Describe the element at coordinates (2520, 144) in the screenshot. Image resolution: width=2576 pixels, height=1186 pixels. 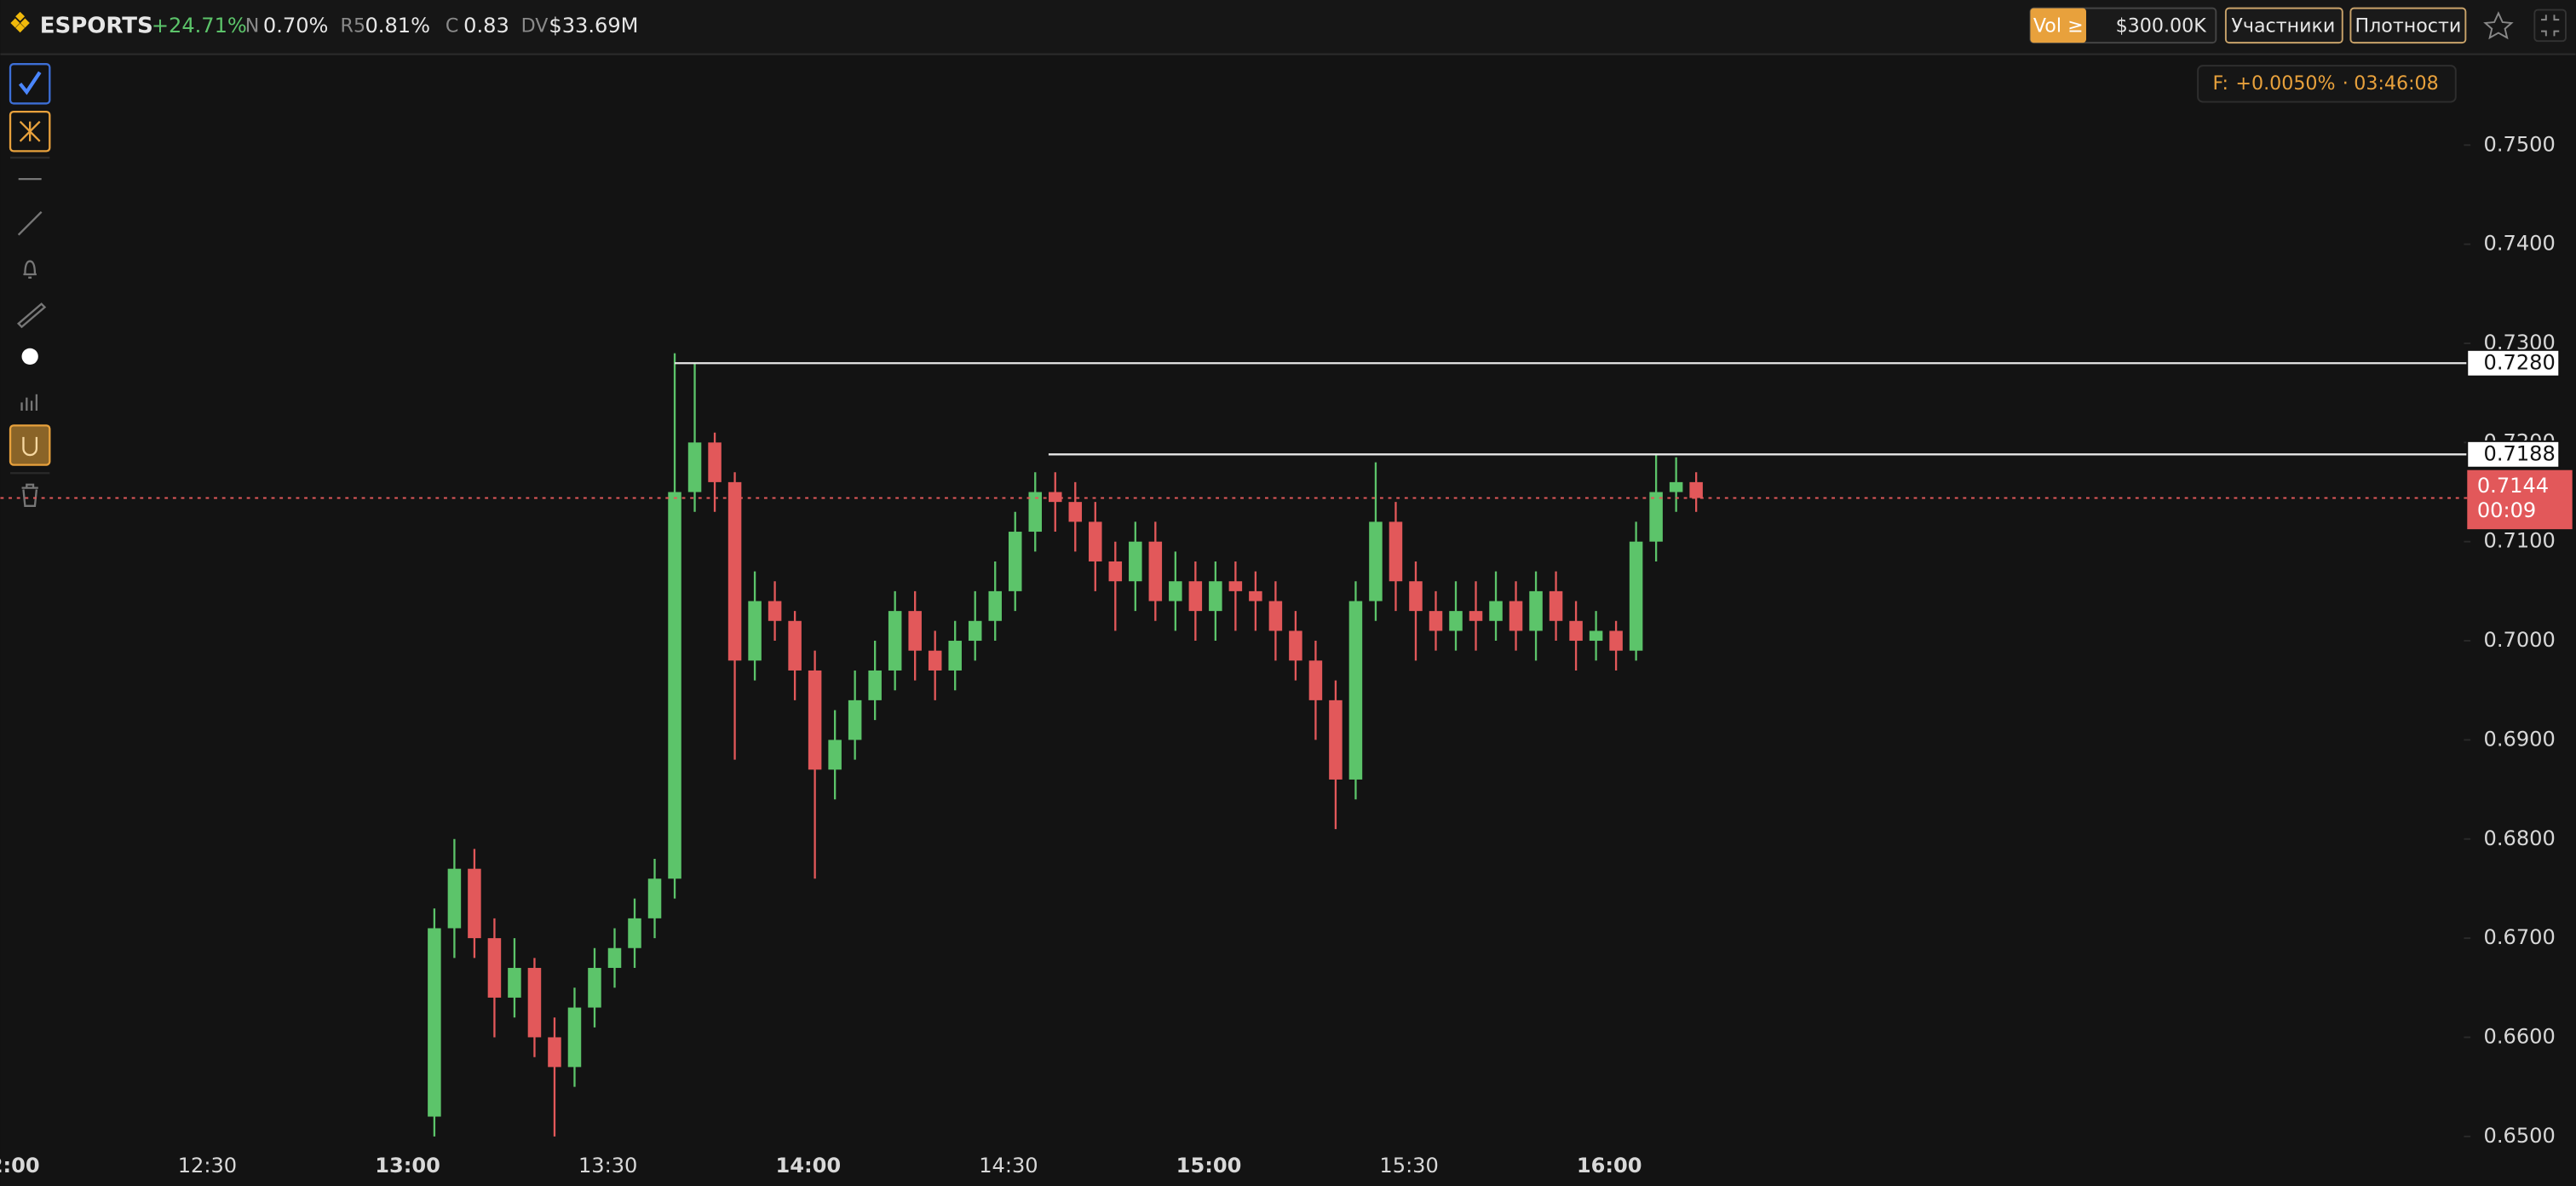
I see `y-tick-label: 0.7500` at that location.